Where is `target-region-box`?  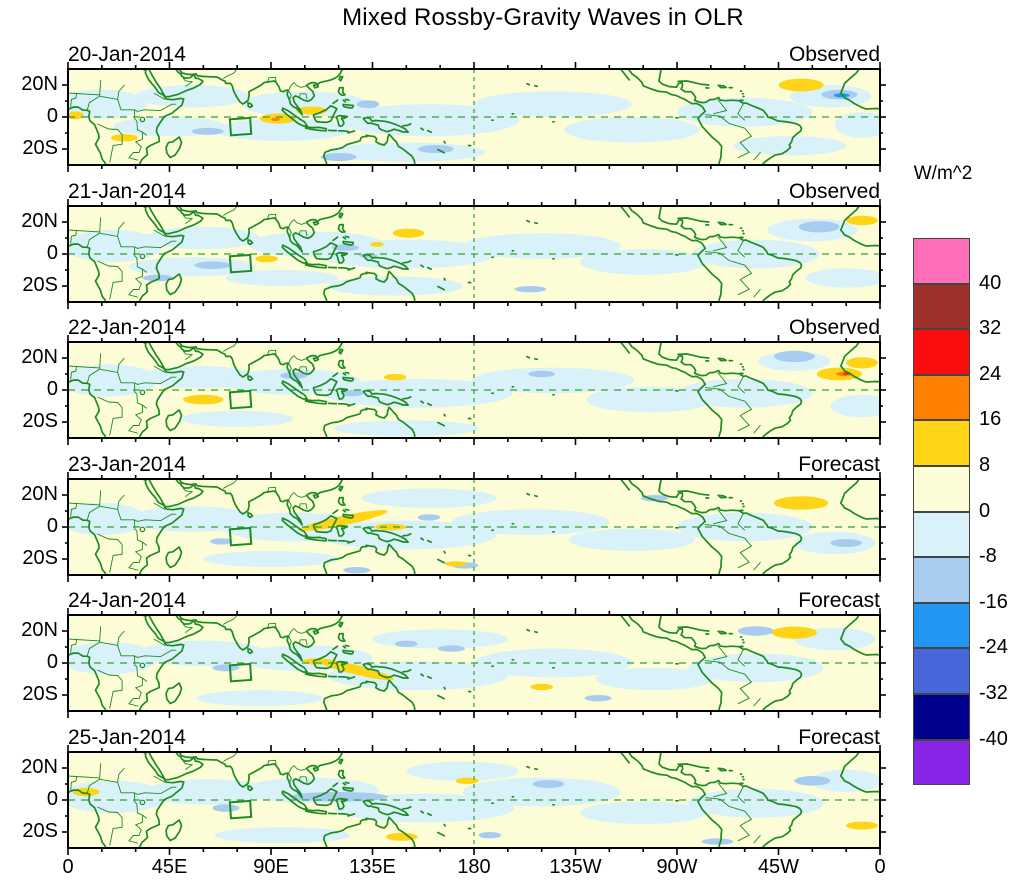 target-region-box is located at coordinates (240, 399).